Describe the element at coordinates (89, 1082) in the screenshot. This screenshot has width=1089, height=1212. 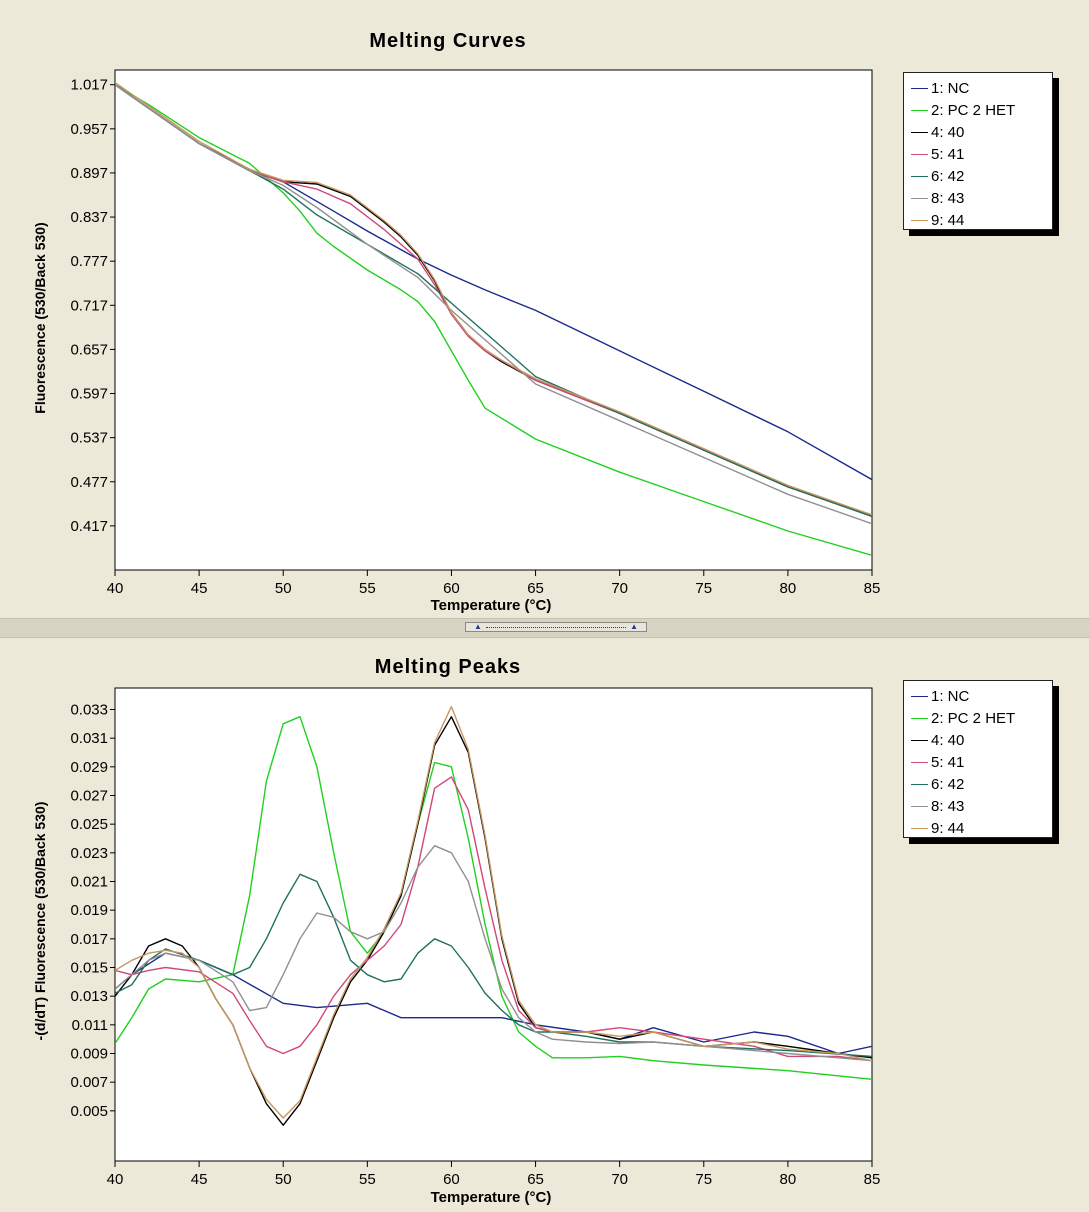
I see `y-tick-label: 0.007` at that location.